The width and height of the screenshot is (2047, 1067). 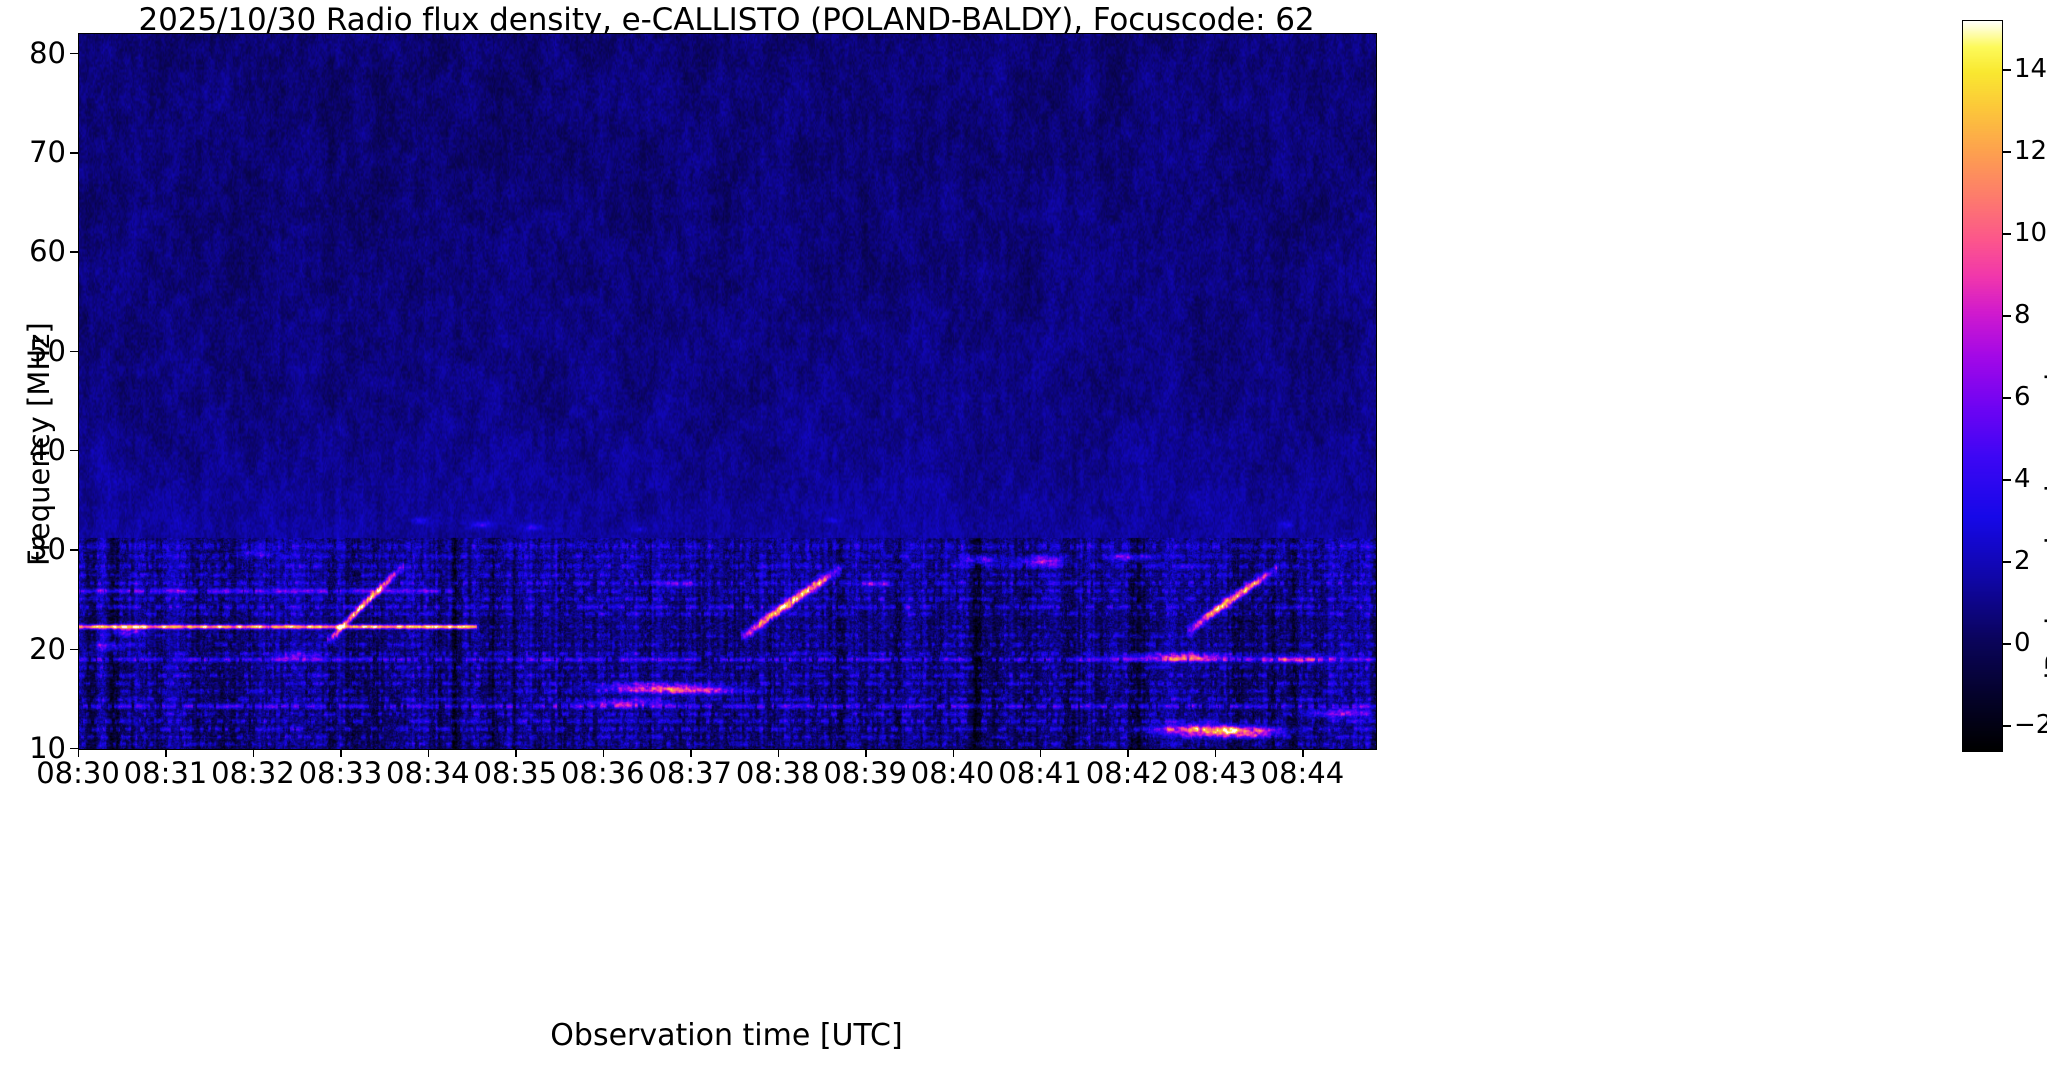 What do you see at coordinates (2022, 397) in the screenshot?
I see `colorbar-tick-label: 6` at bounding box center [2022, 397].